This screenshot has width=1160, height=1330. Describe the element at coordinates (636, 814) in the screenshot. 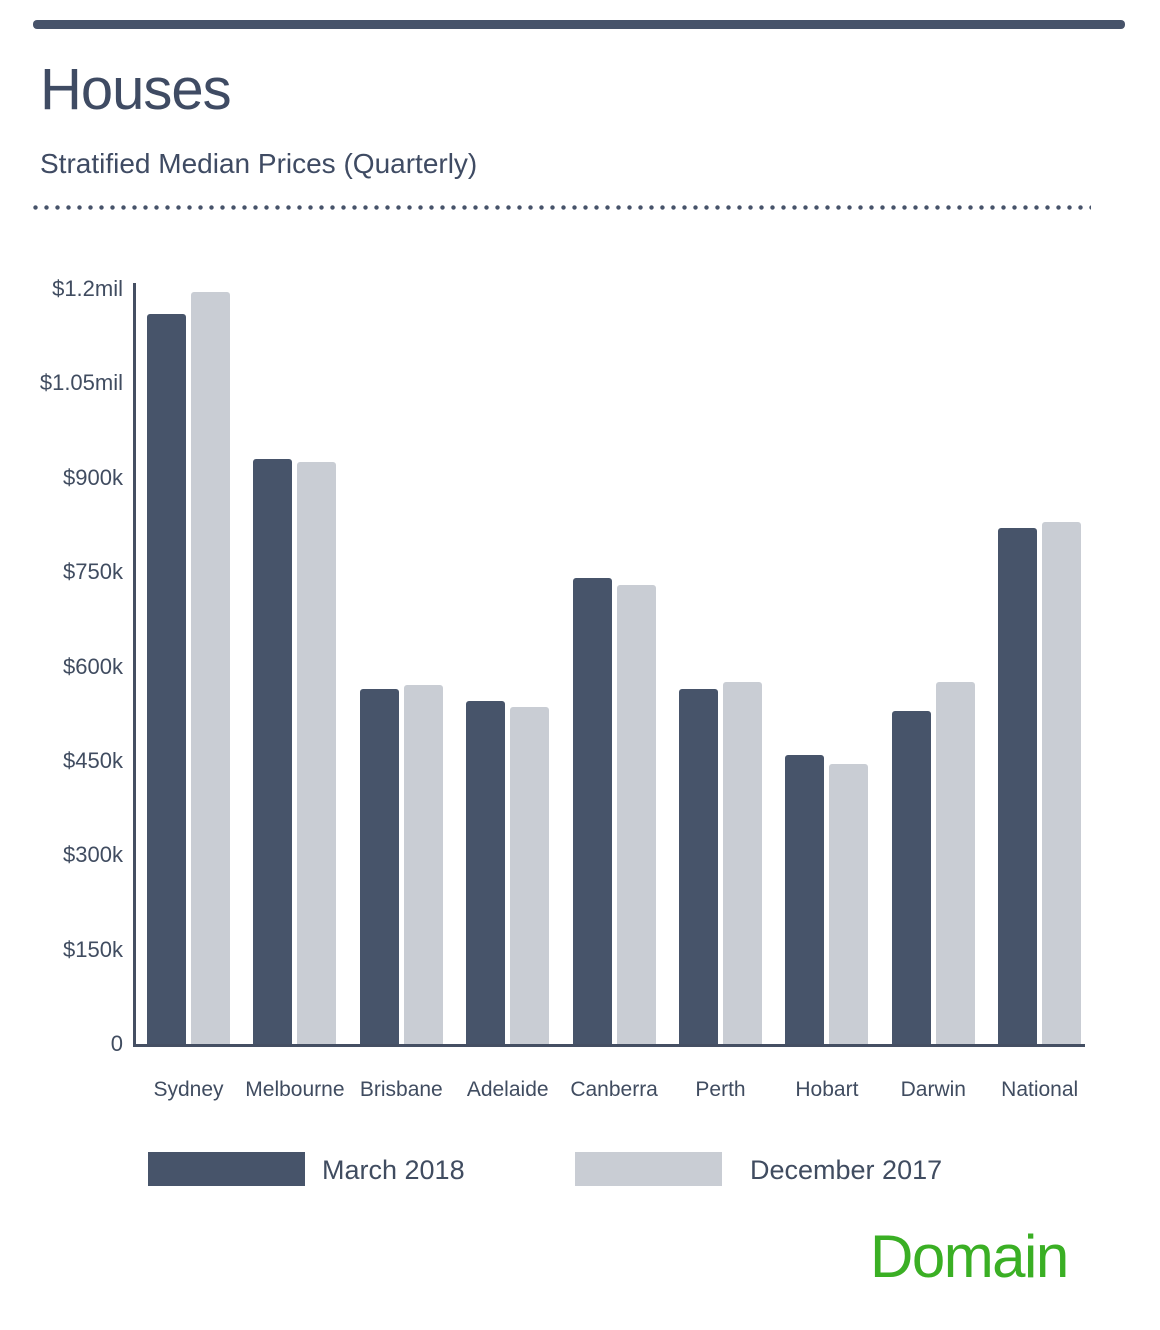

I see `bar-december-2017-canberra` at that location.